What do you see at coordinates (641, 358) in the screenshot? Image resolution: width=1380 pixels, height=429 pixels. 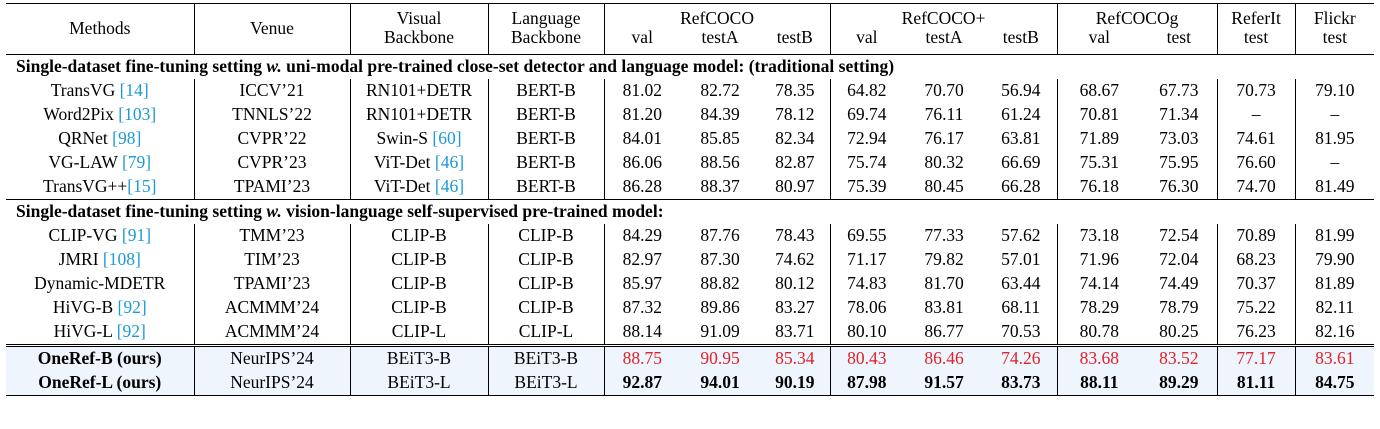 I see `value-cell: 88.75` at bounding box center [641, 358].